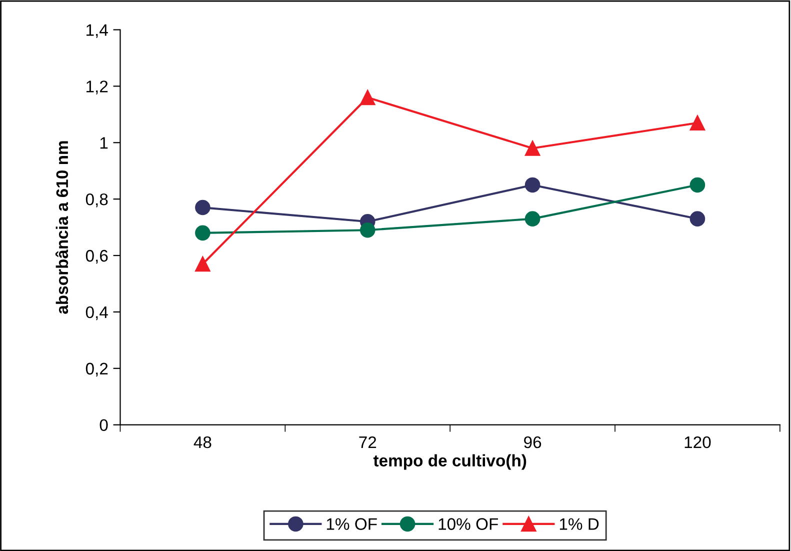  Describe the element at coordinates (97, 257) in the screenshot. I see `y-tick-label: 0,6` at that location.